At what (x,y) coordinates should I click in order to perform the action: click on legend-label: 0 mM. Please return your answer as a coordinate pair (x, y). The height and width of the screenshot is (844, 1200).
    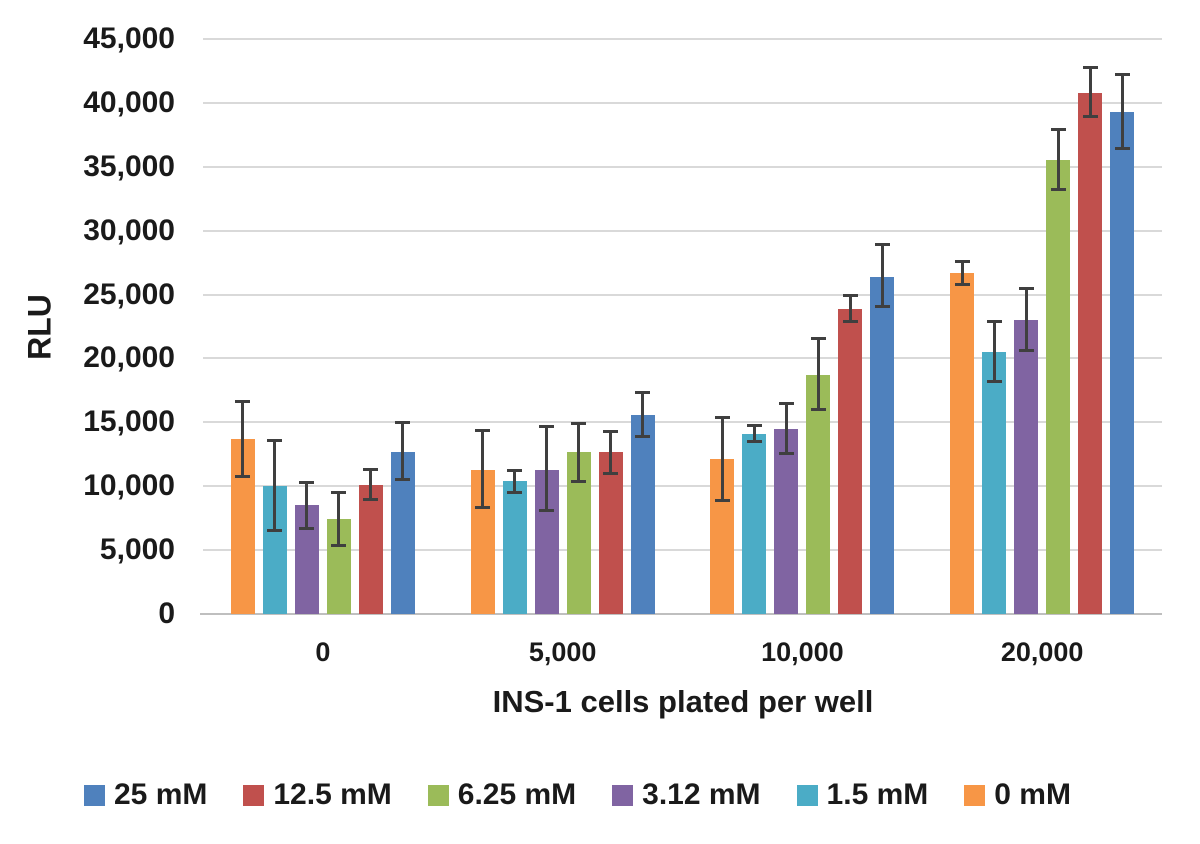
    Looking at the image, I should click on (1032, 794).